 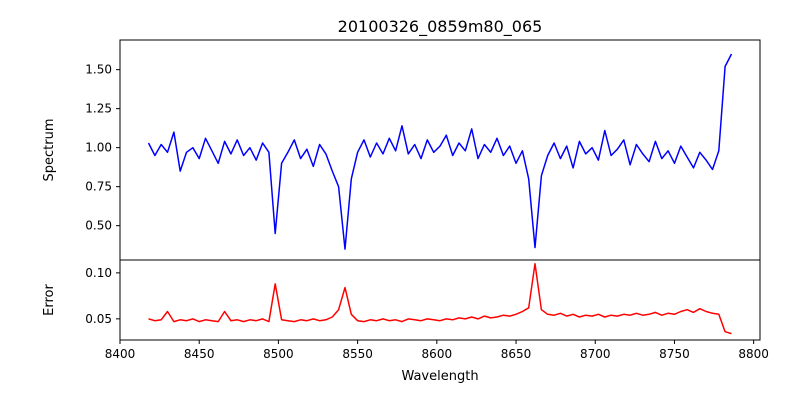 I want to click on y-tick-label: 1.00, so click(x=98, y=148).